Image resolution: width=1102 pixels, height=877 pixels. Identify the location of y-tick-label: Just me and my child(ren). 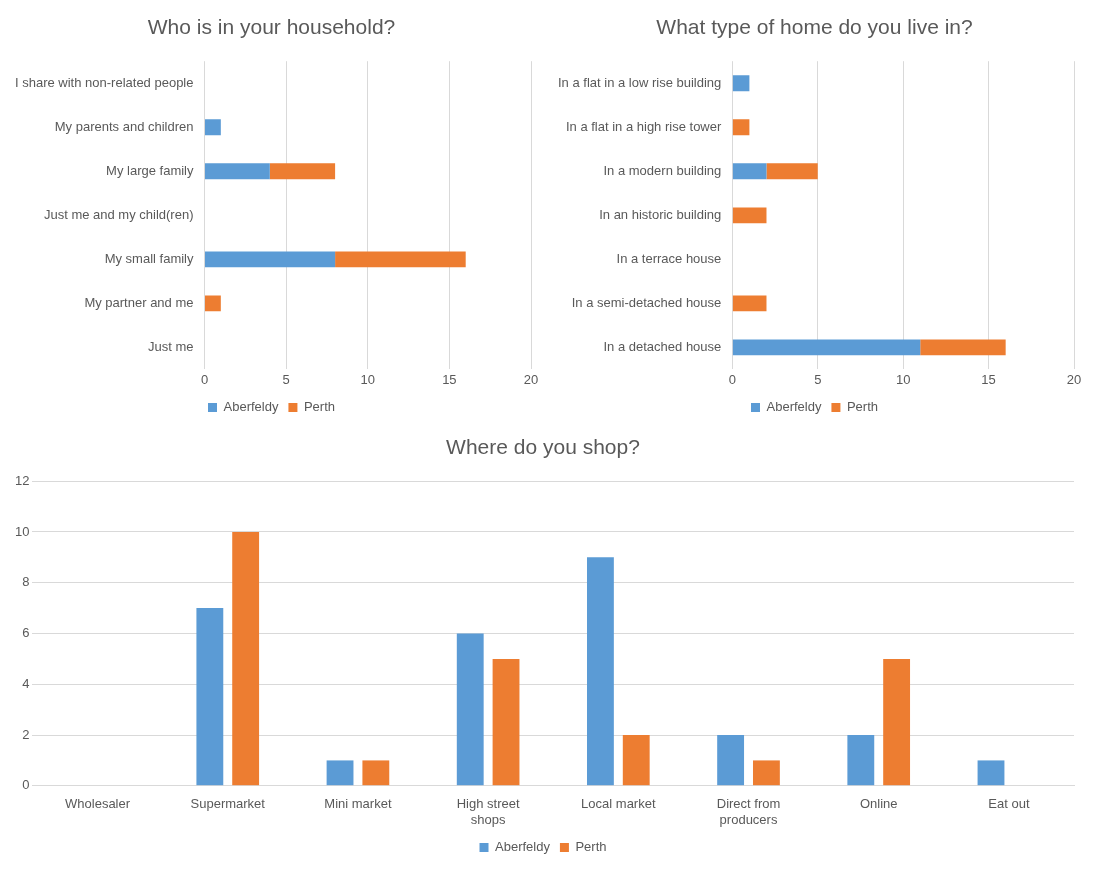
(118, 214).